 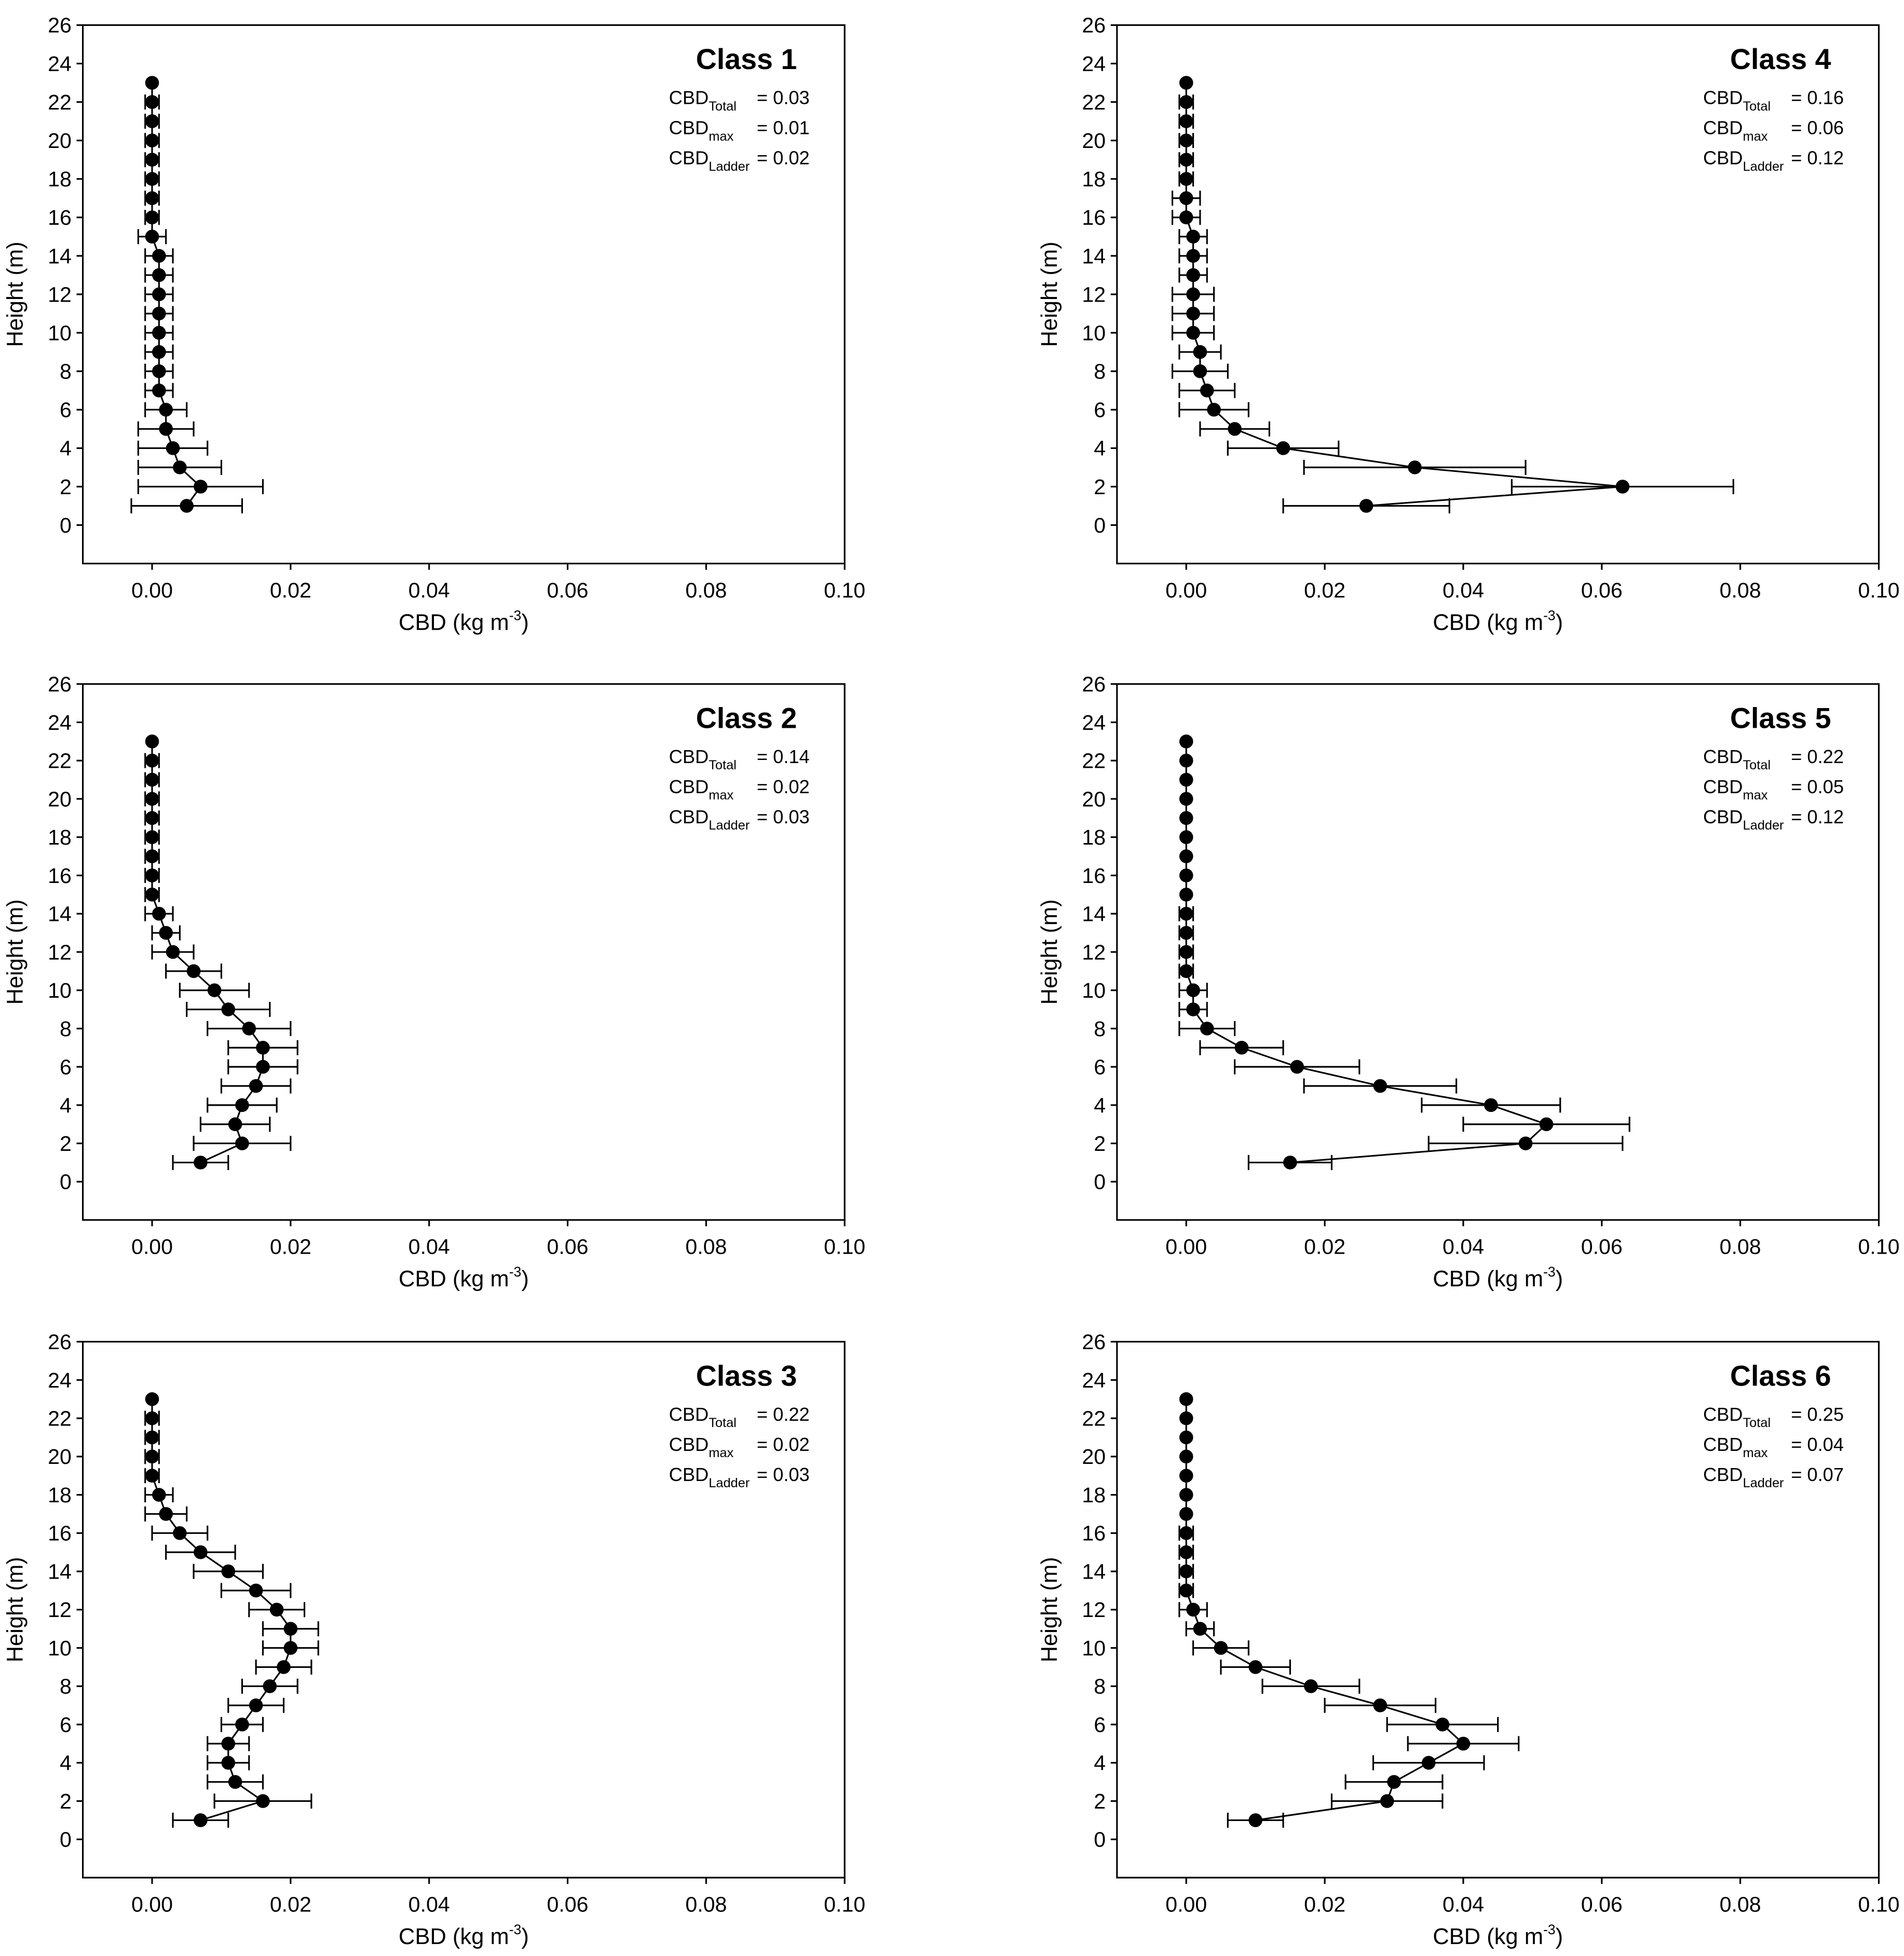 What do you see at coordinates (1764, 825) in the screenshot?
I see `stat-subscript: Ladder` at bounding box center [1764, 825].